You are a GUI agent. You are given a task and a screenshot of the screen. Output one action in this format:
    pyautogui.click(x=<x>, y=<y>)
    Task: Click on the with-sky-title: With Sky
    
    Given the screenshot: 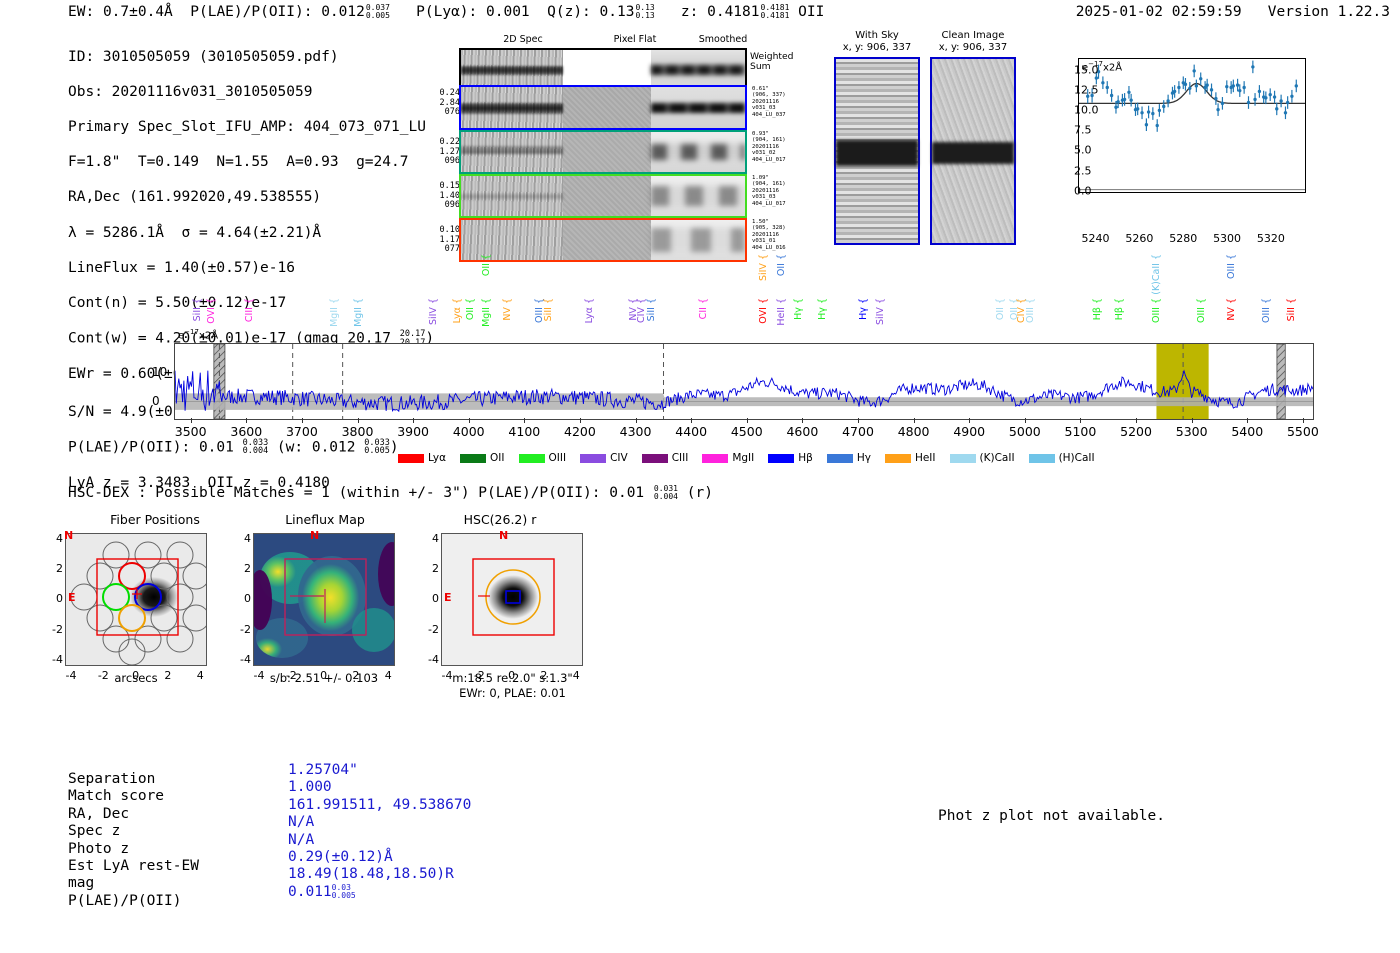 What is the action you would take?
    pyautogui.click(x=877, y=35)
    